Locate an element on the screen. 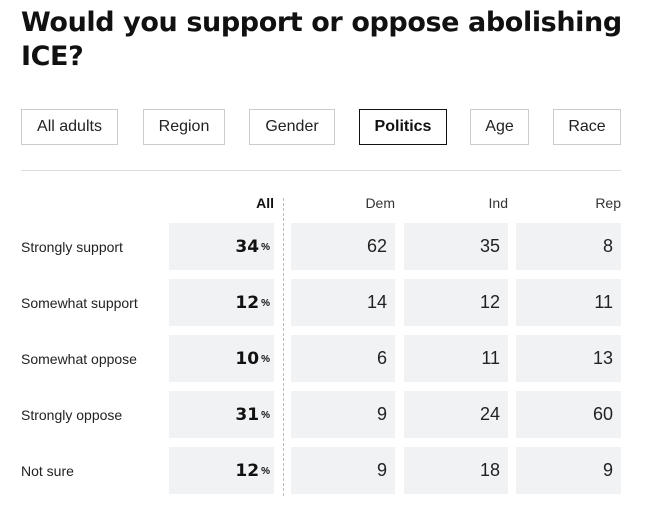  row-label: Somewhat support is located at coordinates (79, 302).